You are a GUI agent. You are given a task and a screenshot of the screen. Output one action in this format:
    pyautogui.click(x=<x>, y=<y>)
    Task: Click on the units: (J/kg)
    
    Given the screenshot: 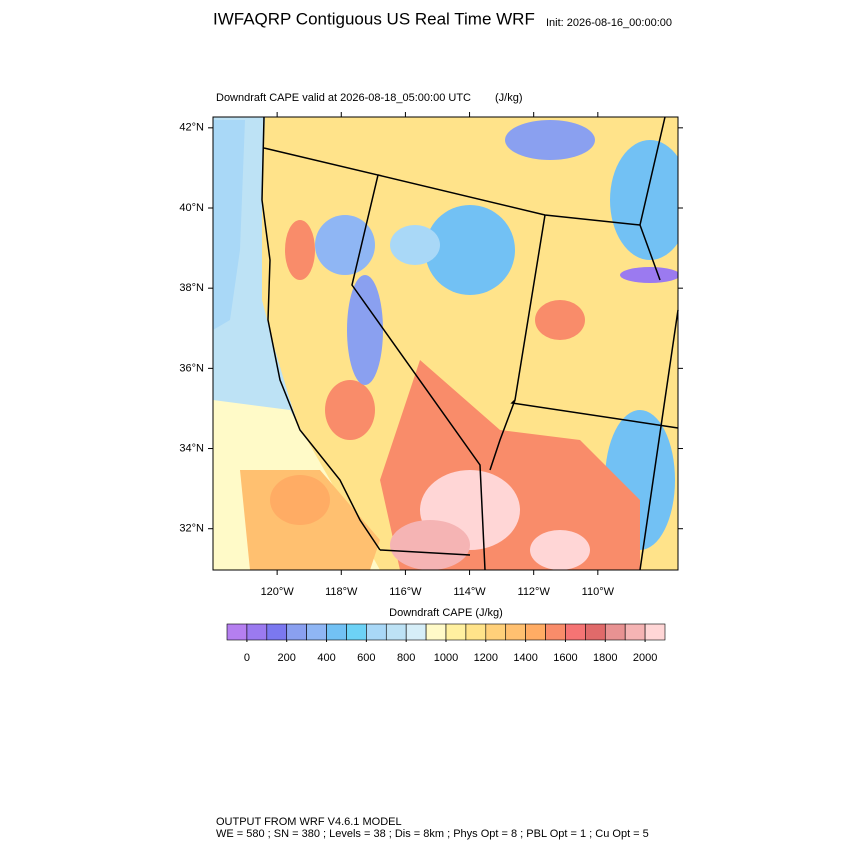 What is the action you would take?
    pyautogui.click(x=509, y=98)
    